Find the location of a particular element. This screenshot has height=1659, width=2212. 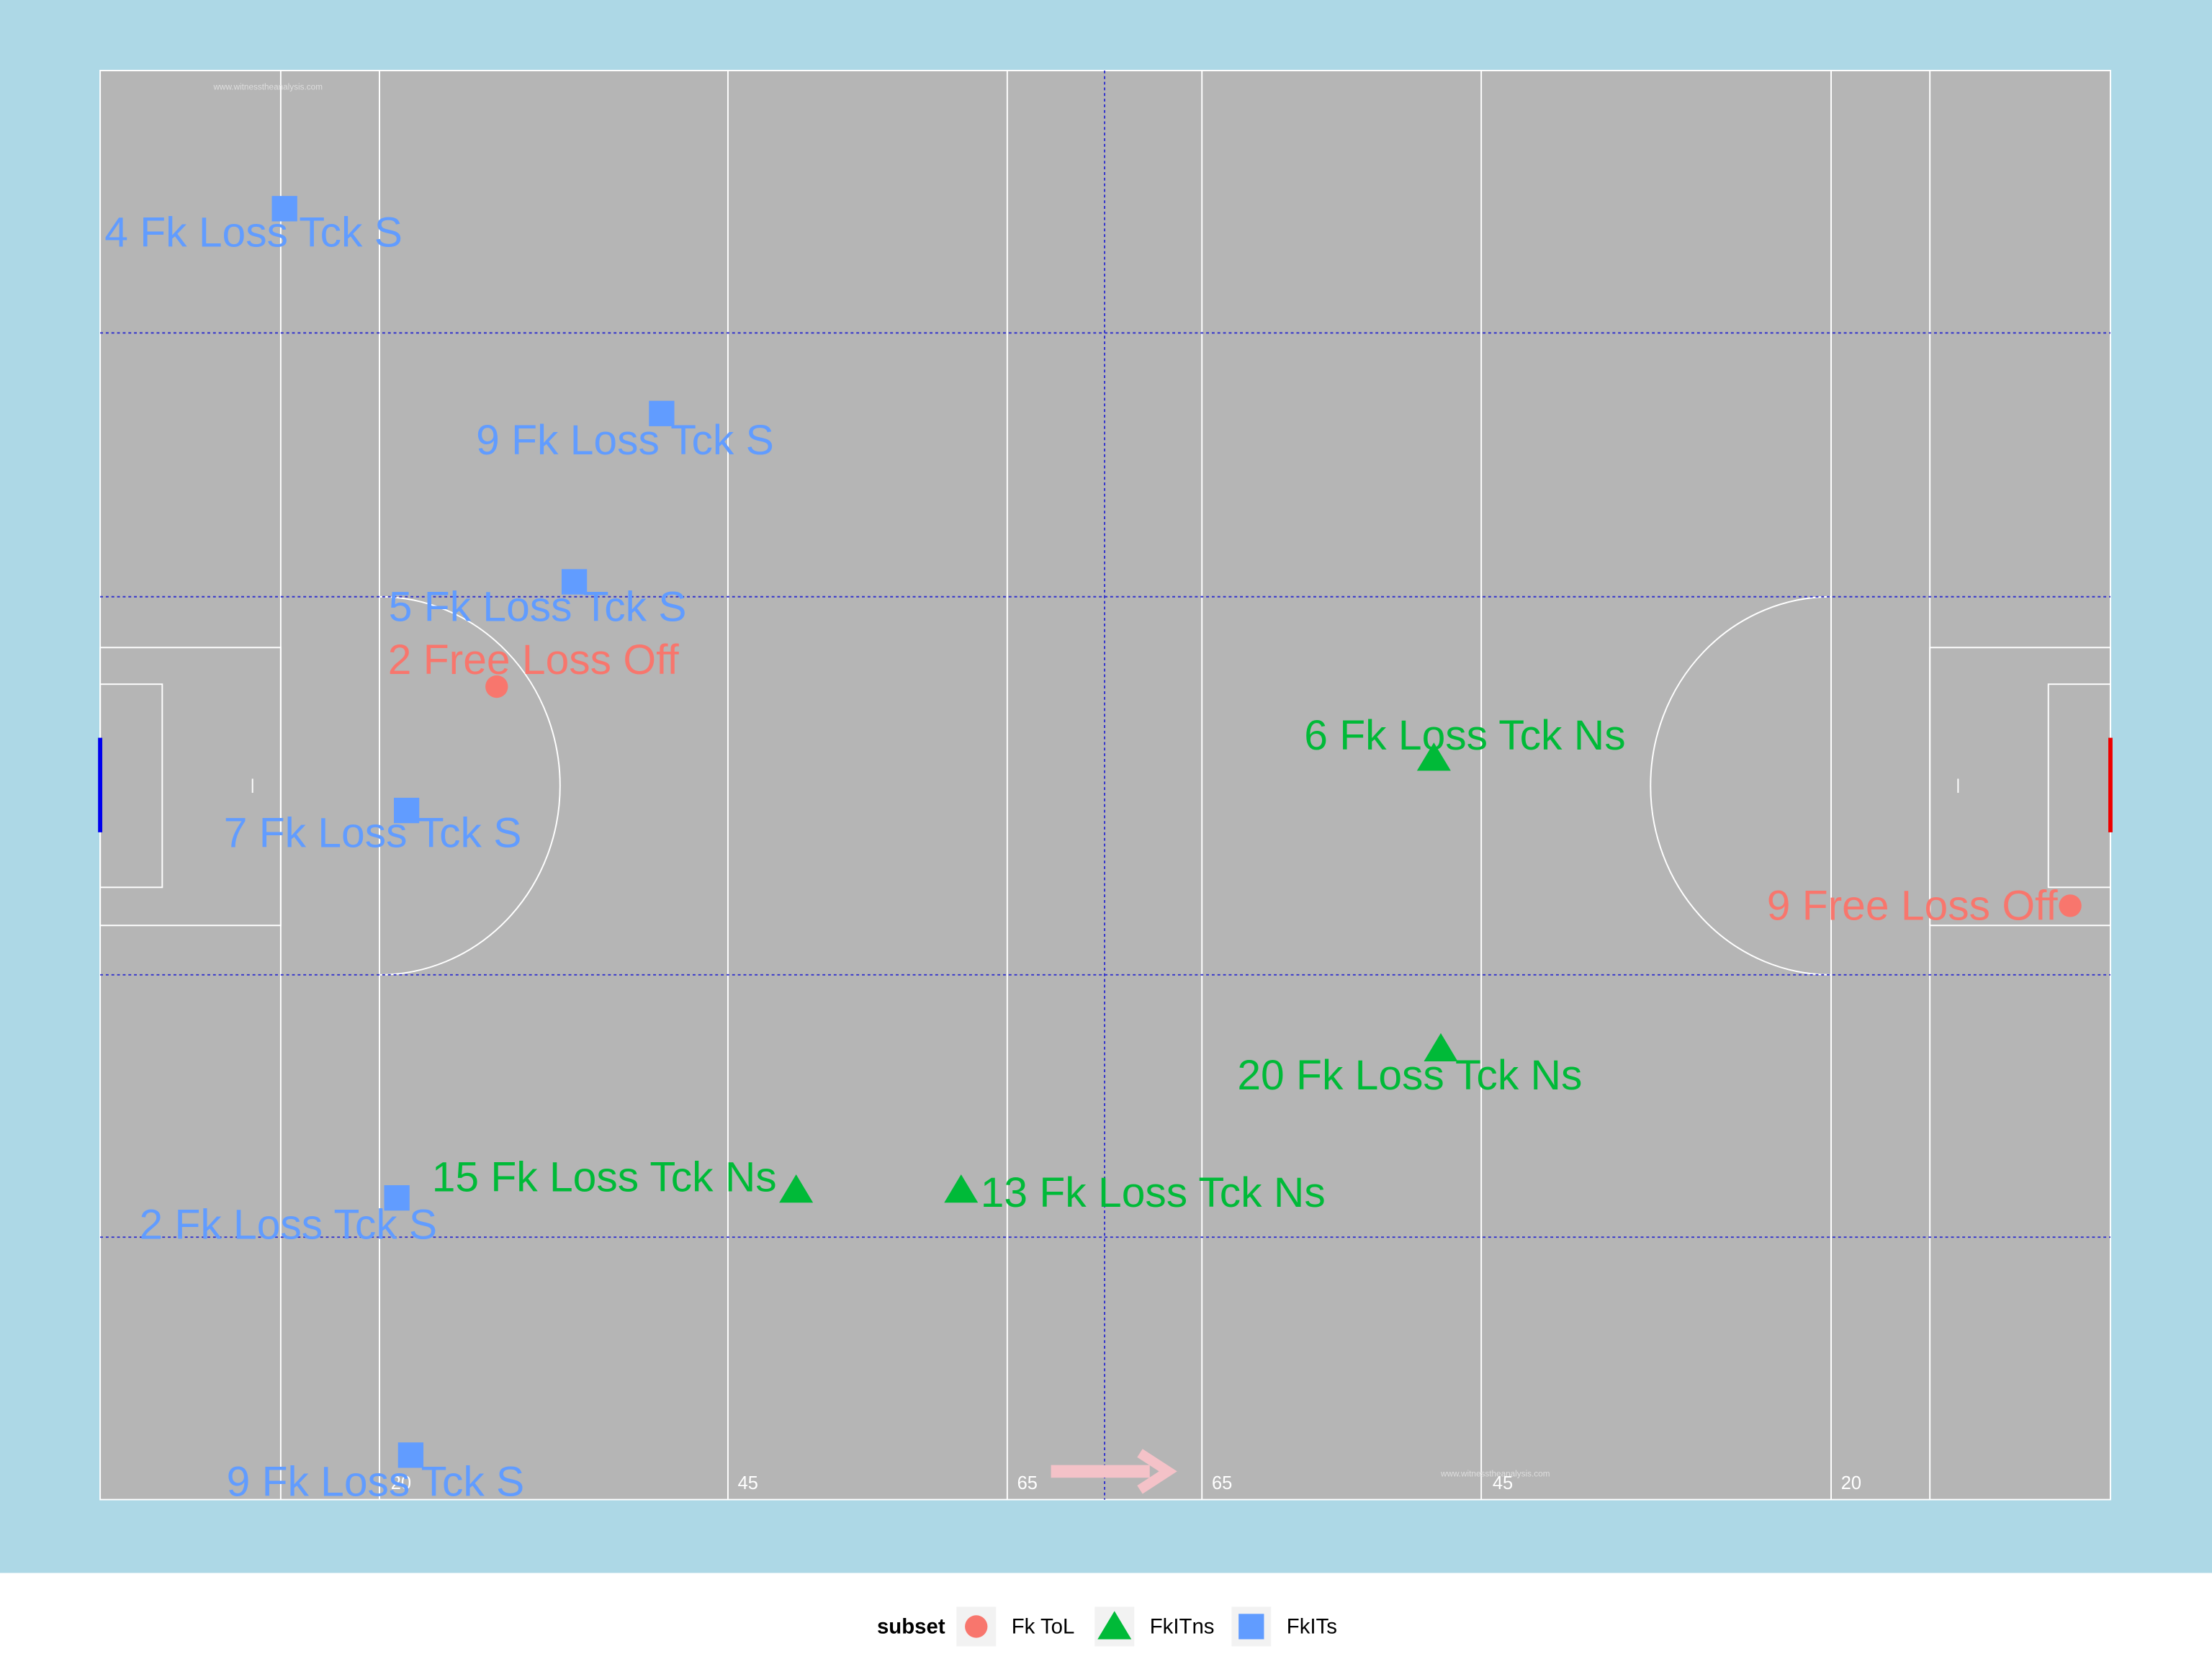

point-label: 15 Fk Loss Tck Ns is located at coordinates (604, 1177).